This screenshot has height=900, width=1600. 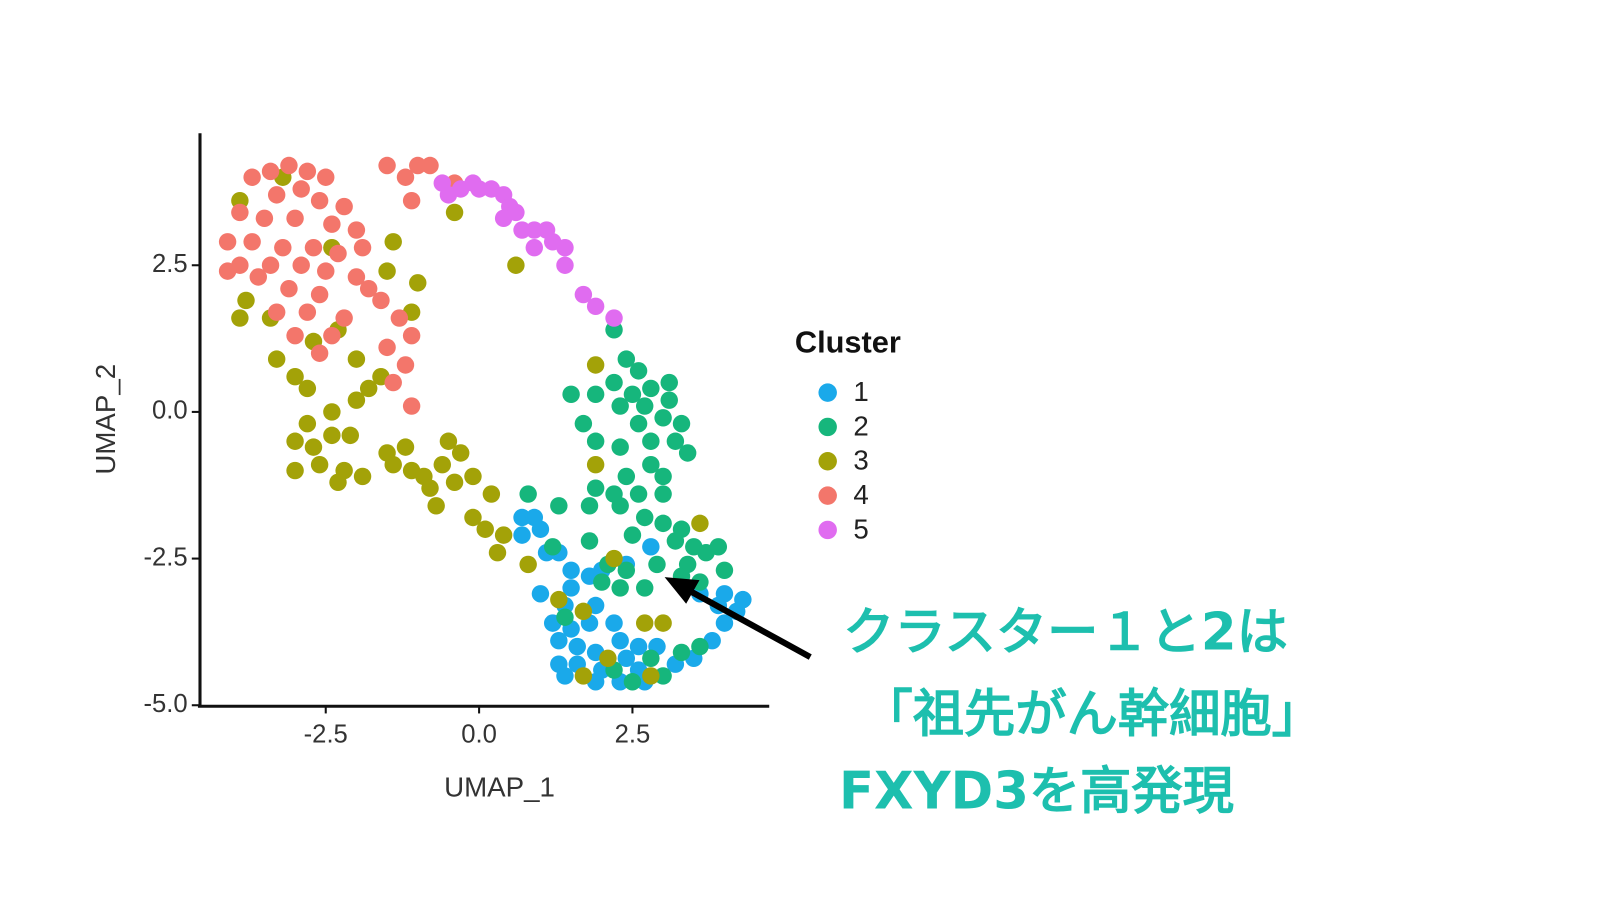 I want to click on y-tick-label: 2.5, so click(x=170, y=264).